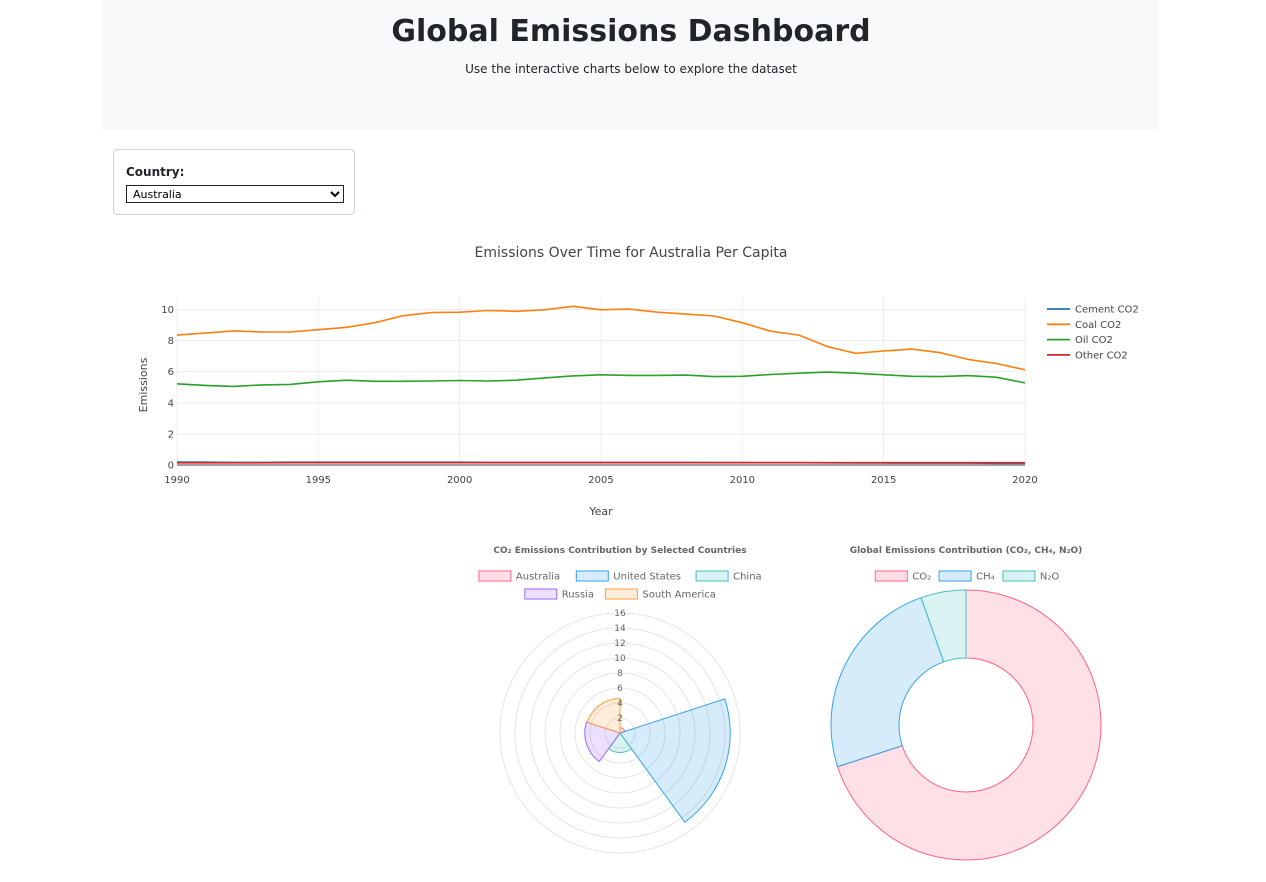  I want to click on x-tick-label: 2000, so click(459, 480).